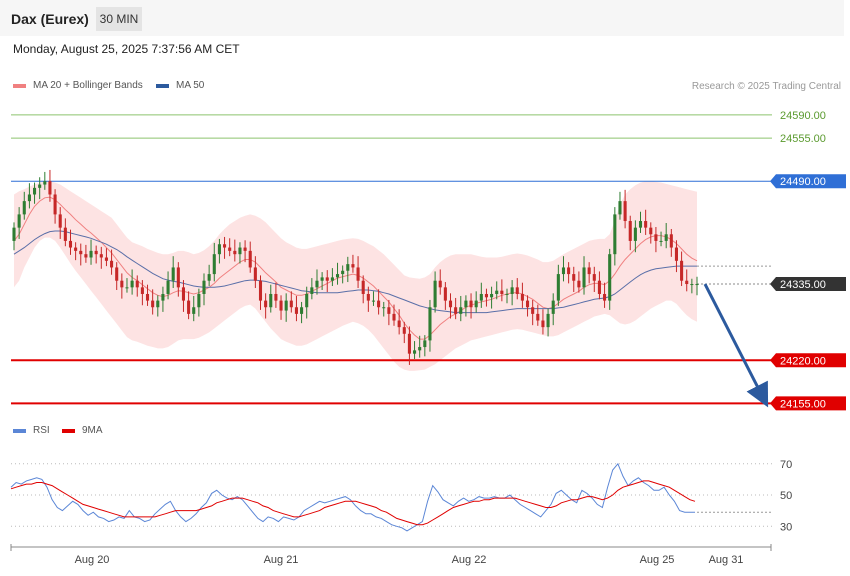 This screenshot has height=576, width=850. Describe the element at coordinates (391, 555) in the screenshot. I see `time-axis: Aug 20 Aug 21 Aug 22 Aug 25 Aug 31` at that location.